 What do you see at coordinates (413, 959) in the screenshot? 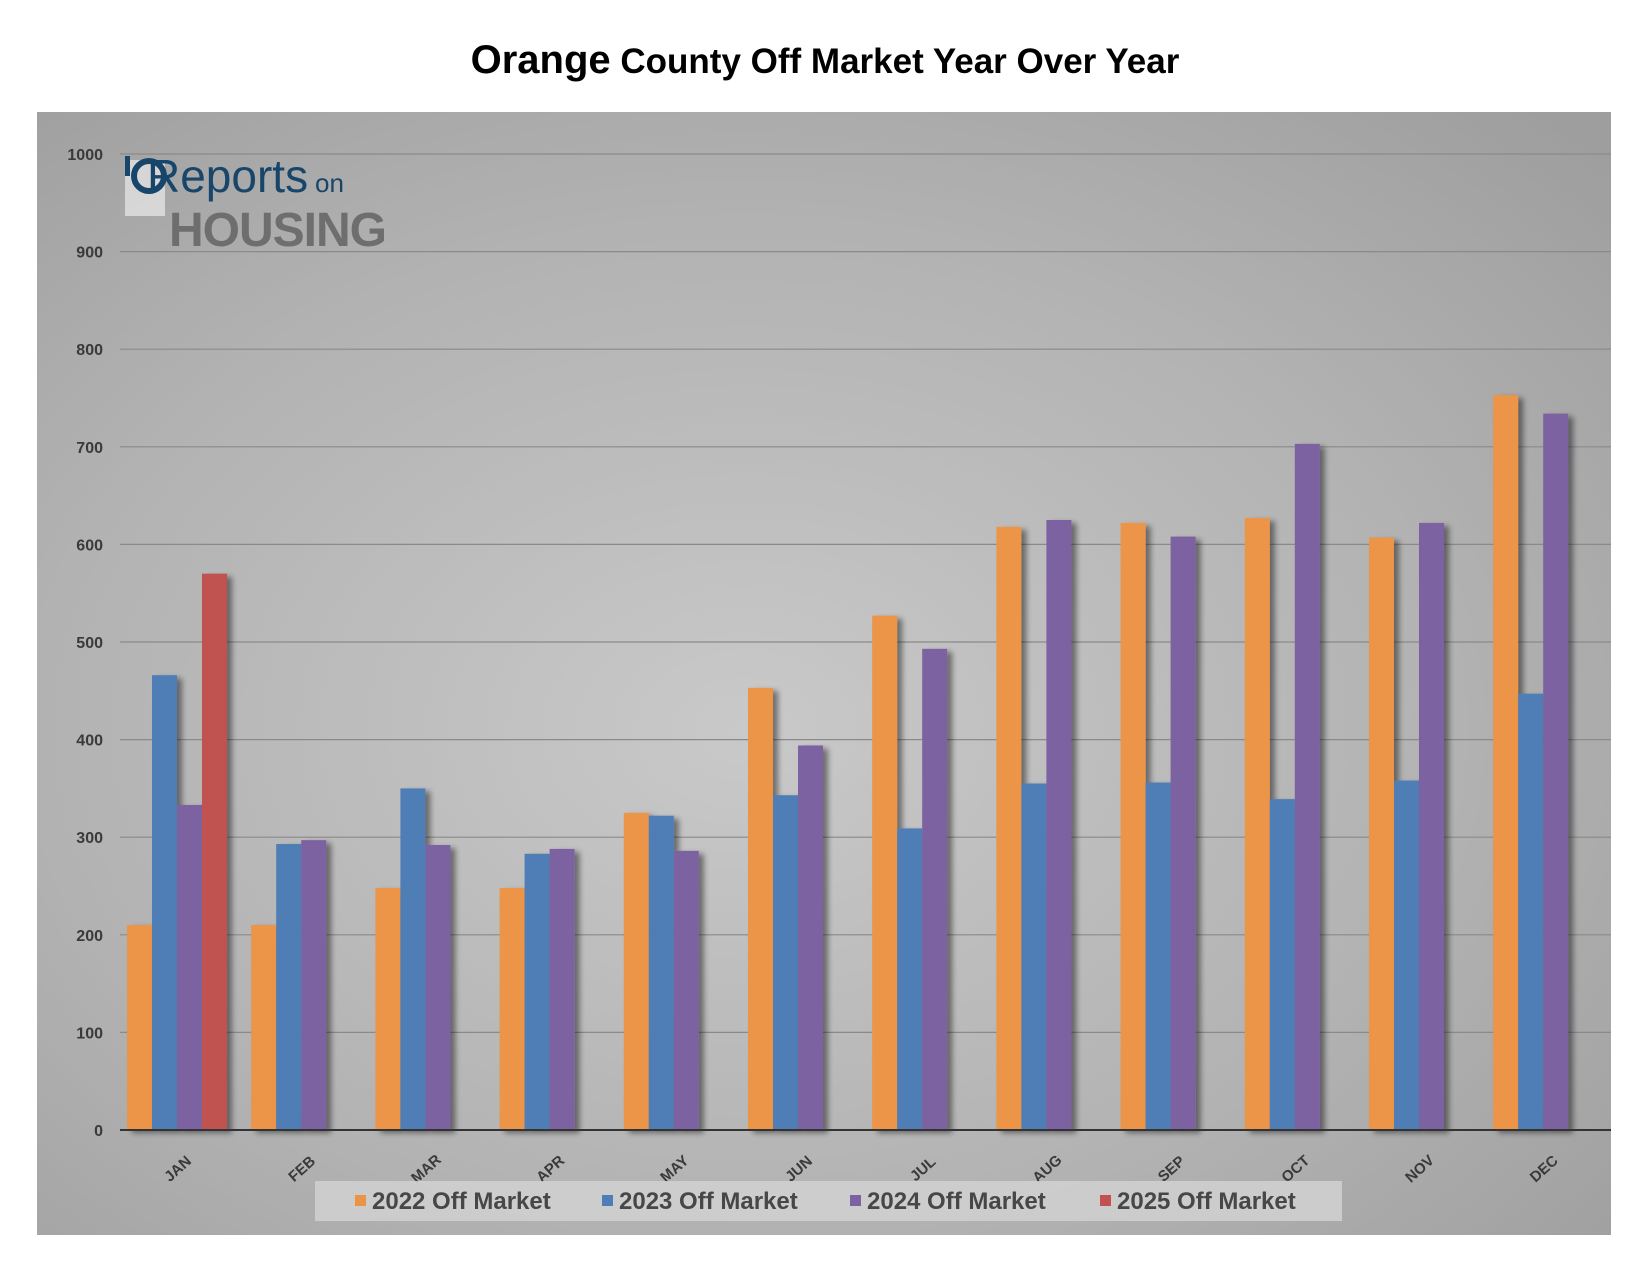
I see `bar-2023-mar` at bounding box center [413, 959].